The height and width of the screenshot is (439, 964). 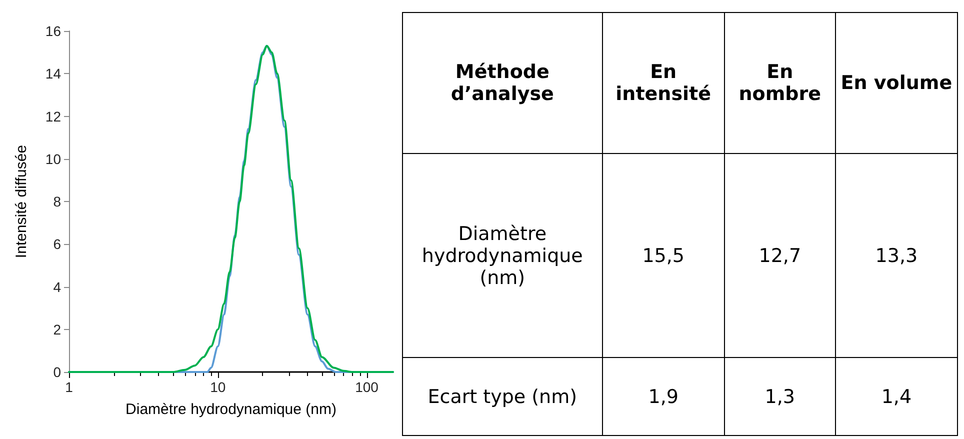 I want to click on x-tick-label: 10, so click(x=218, y=387).